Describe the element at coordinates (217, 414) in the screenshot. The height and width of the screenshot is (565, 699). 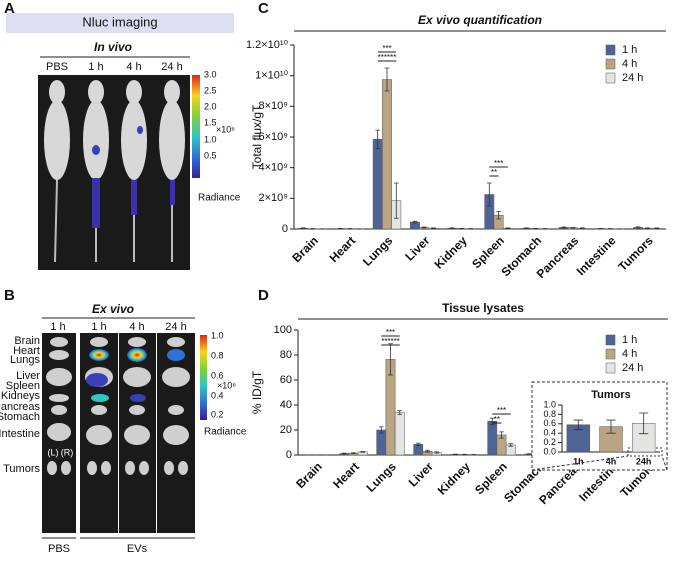
I see `colorbar-tick: 0.2` at that location.